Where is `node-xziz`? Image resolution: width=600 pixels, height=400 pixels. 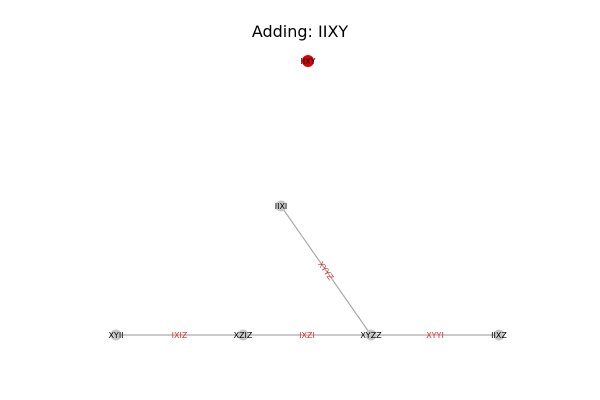 node-xziz is located at coordinates (243, 335).